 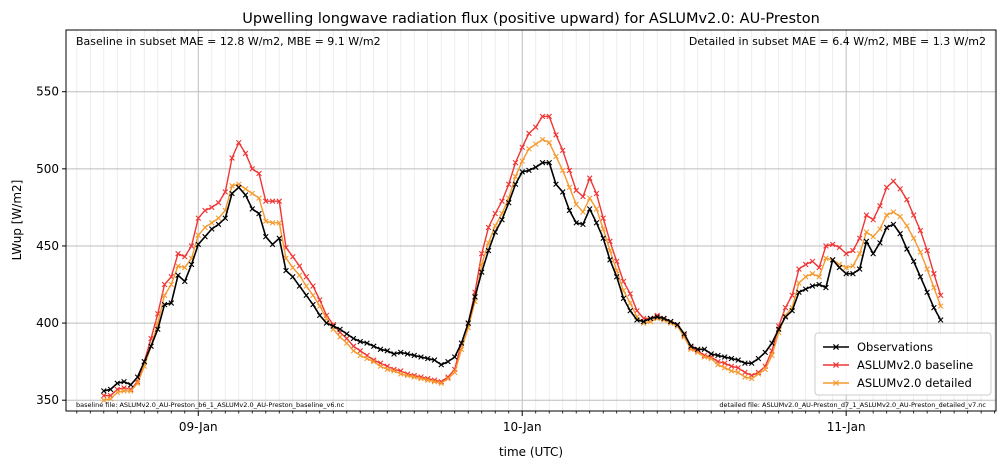 What do you see at coordinates (846, 427) in the screenshot?
I see `x-tick-label: 11-Jan` at bounding box center [846, 427].